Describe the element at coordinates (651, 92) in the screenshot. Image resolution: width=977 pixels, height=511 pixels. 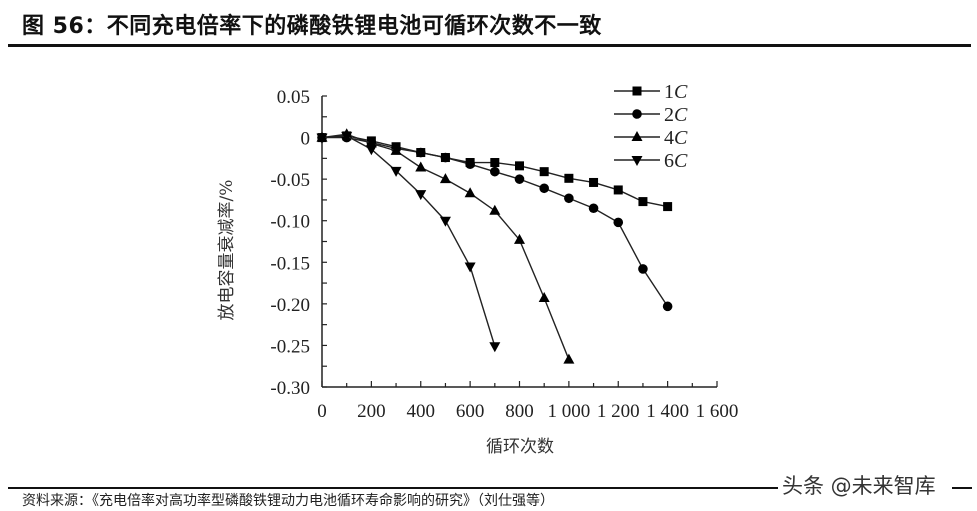
I see `legend-item-1C: 1C` at that location.